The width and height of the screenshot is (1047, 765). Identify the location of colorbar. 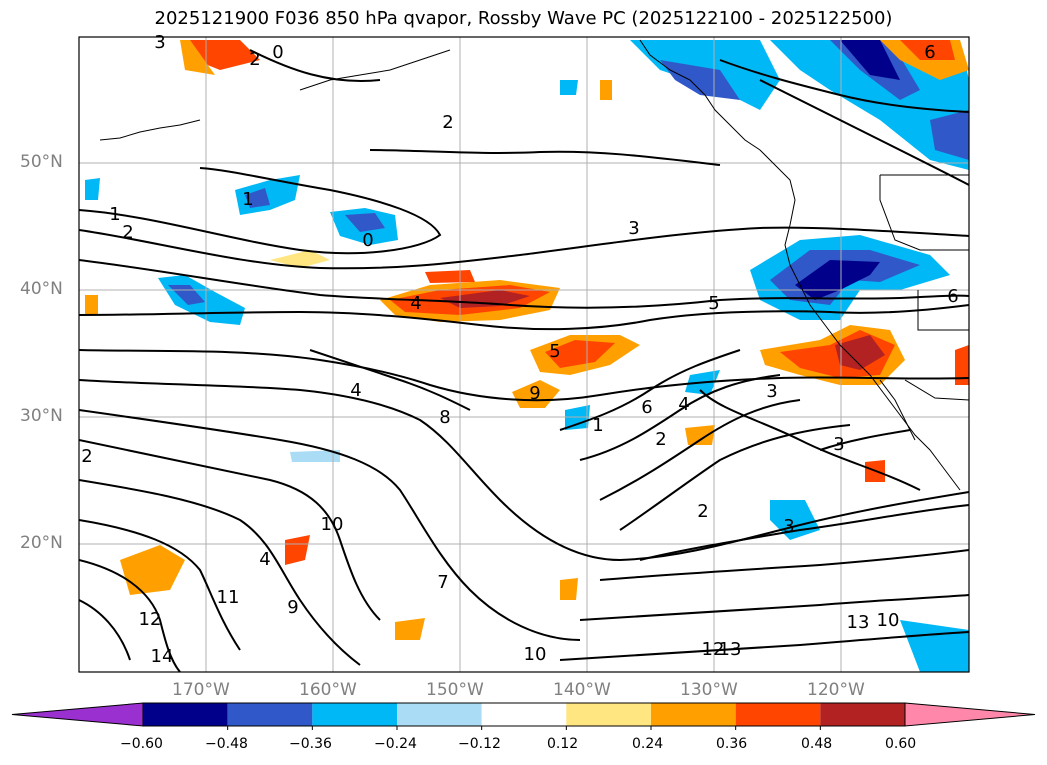
(523, 716).